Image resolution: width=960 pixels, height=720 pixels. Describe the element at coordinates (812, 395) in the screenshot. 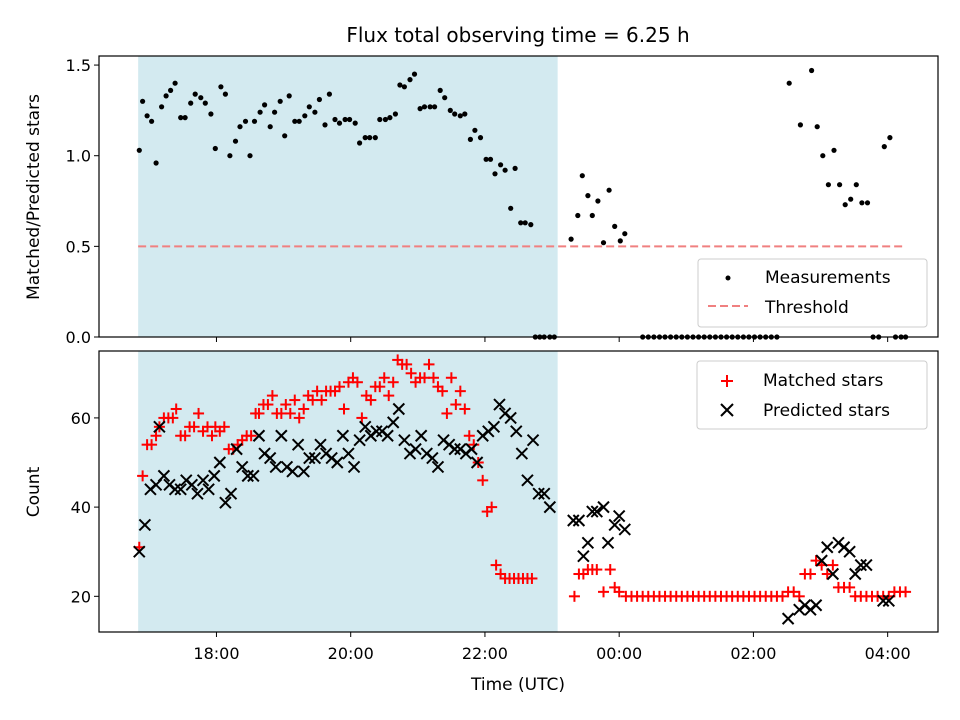

I see `bottom-legend-box` at that location.